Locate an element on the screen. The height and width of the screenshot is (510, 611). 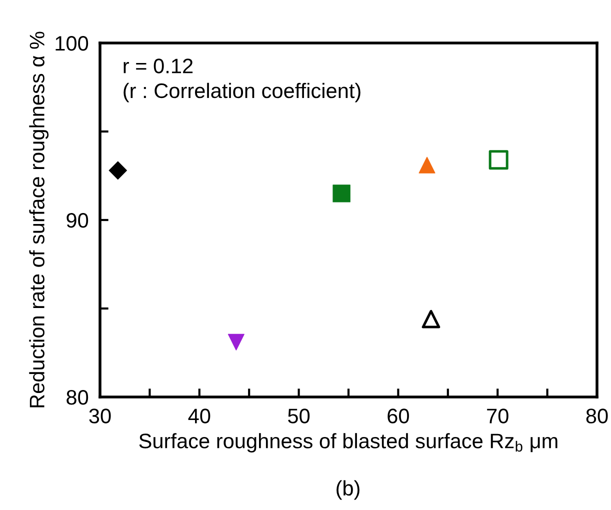
y-tick-label: 90 is located at coordinates (77, 220).